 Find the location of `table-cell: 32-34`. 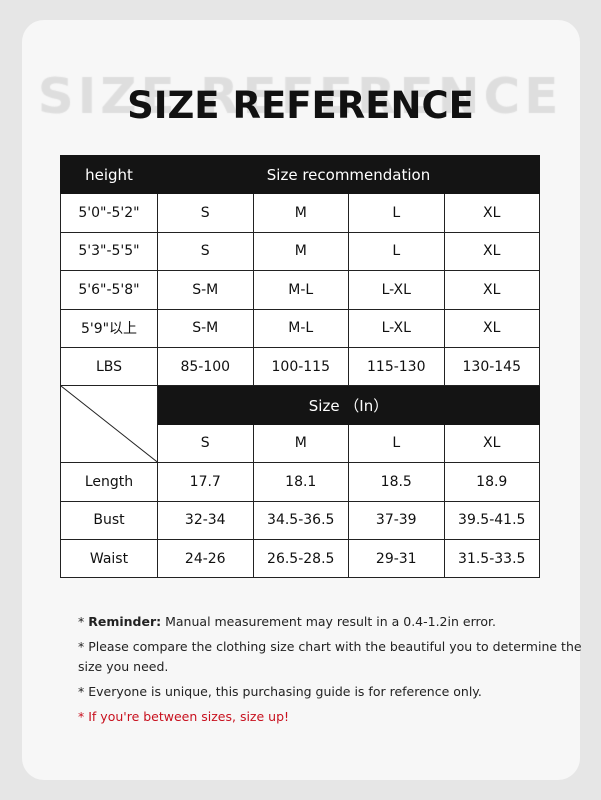

table-cell: 32-34 is located at coordinates (205, 520).